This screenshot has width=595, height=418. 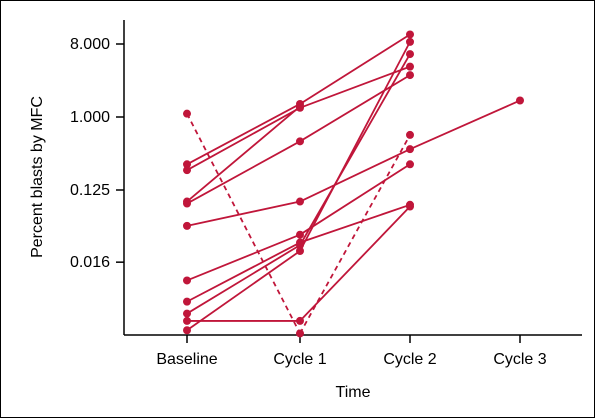 I want to click on x-tick-label: Cycle 3, so click(x=519, y=359).